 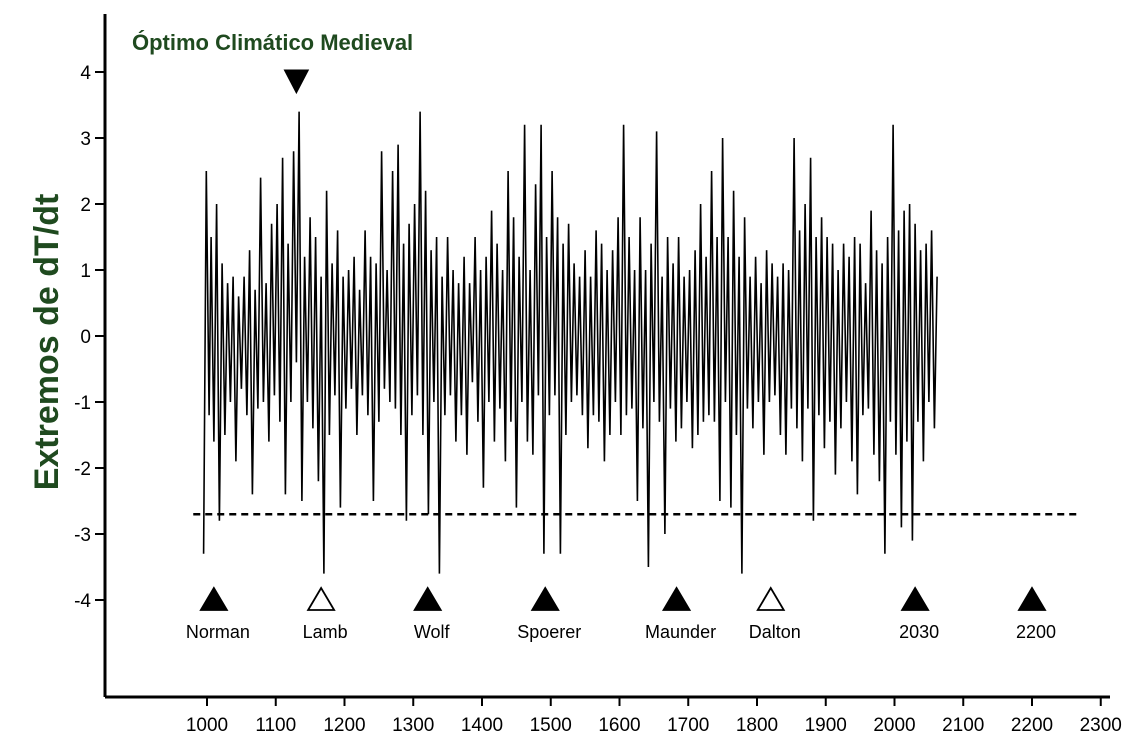 I want to click on y-tick-label: -1, so click(x=82, y=403).